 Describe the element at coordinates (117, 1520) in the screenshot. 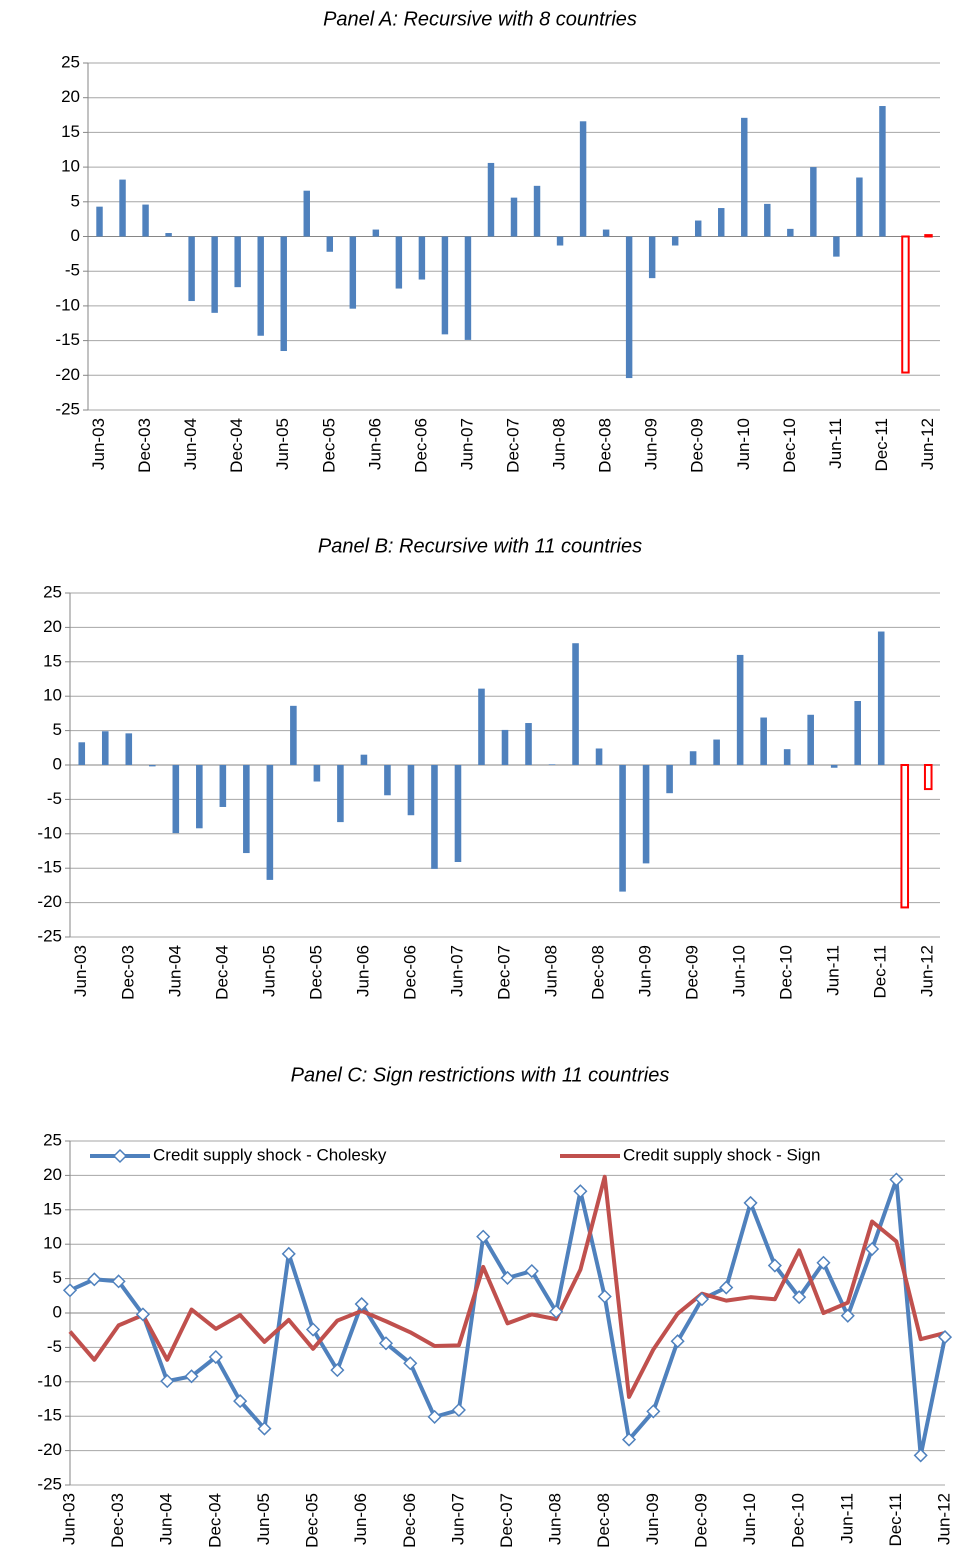

I see `x-tick-label: Dec-03` at that location.